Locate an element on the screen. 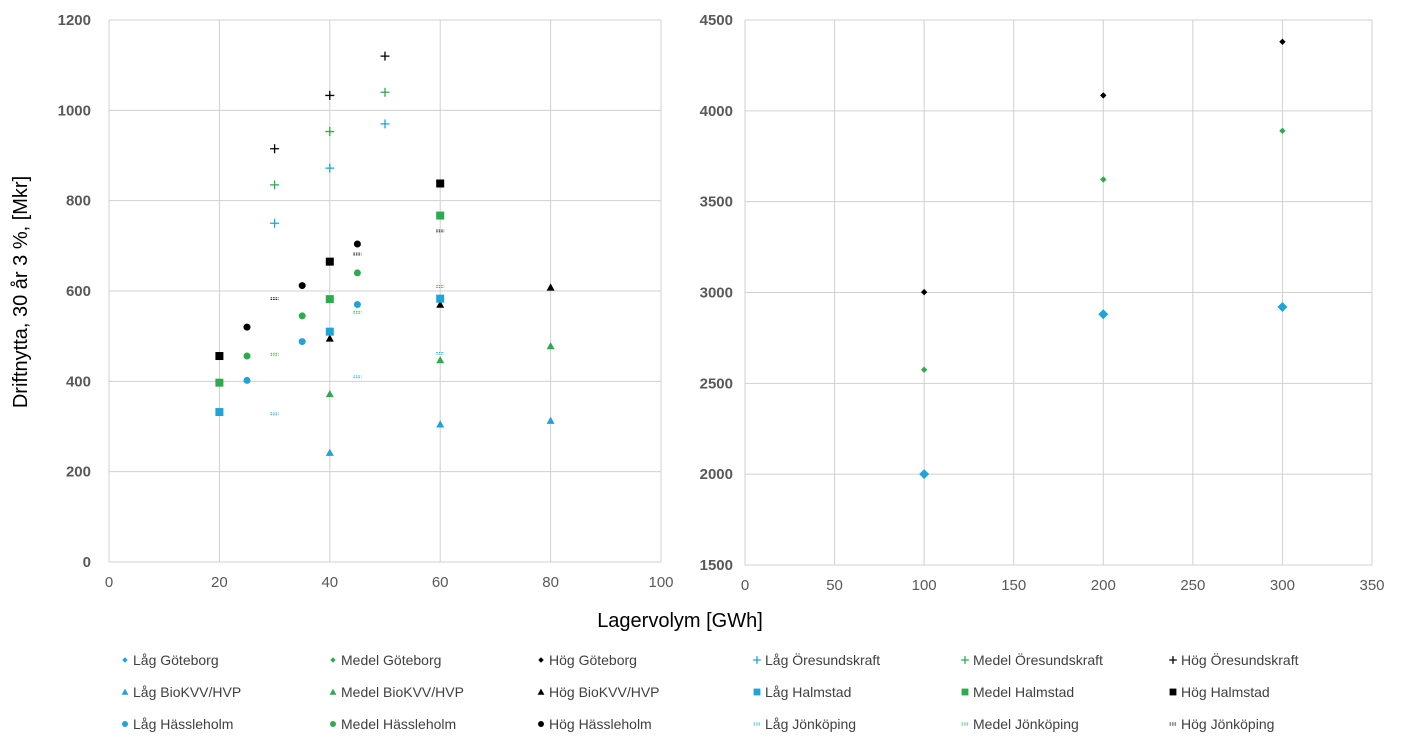  y-tick-label: 4000 is located at coordinates (716, 111).